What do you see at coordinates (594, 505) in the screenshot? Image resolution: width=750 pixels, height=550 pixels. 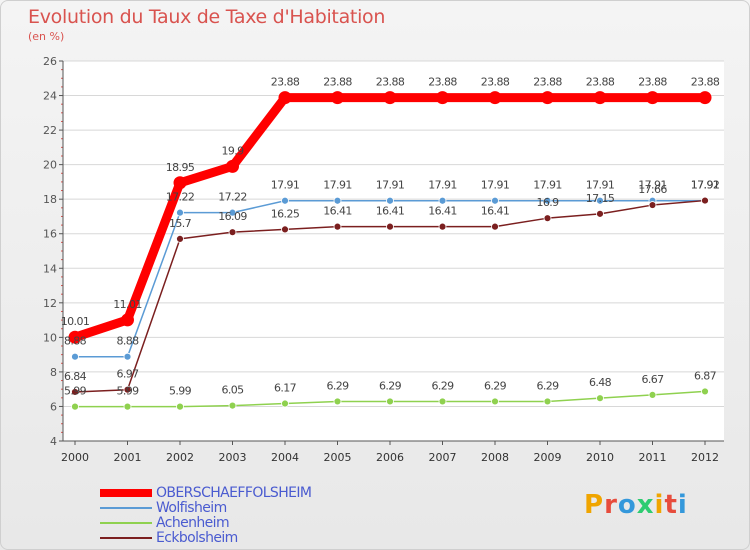 I see `logo-letter: P` at bounding box center [594, 505].